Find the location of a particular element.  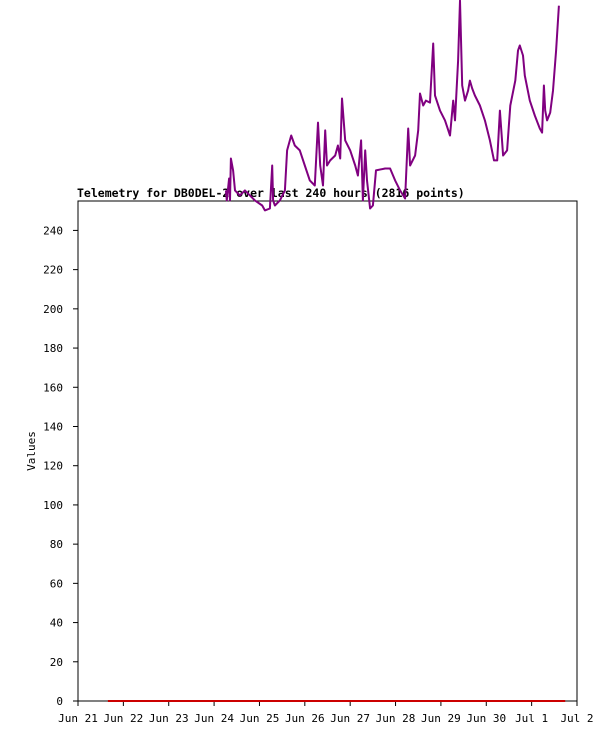

y-tick-label: 0 is located at coordinates (59, 701).